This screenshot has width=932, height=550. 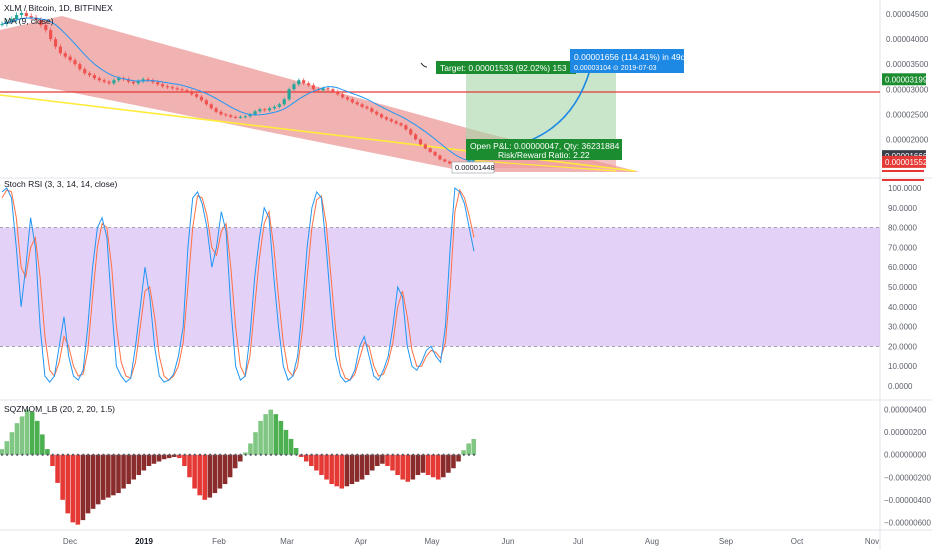 What do you see at coordinates (907, 14) in the screenshot?
I see `price-tick-label: 0.00004500` at bounding box center [907, 14].